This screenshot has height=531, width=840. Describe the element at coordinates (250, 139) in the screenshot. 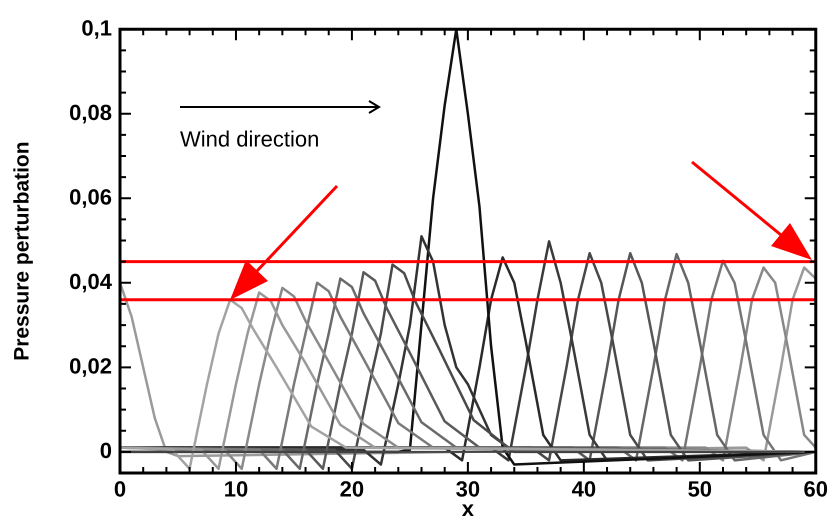

I see `annotation: Wind direction` at that location.